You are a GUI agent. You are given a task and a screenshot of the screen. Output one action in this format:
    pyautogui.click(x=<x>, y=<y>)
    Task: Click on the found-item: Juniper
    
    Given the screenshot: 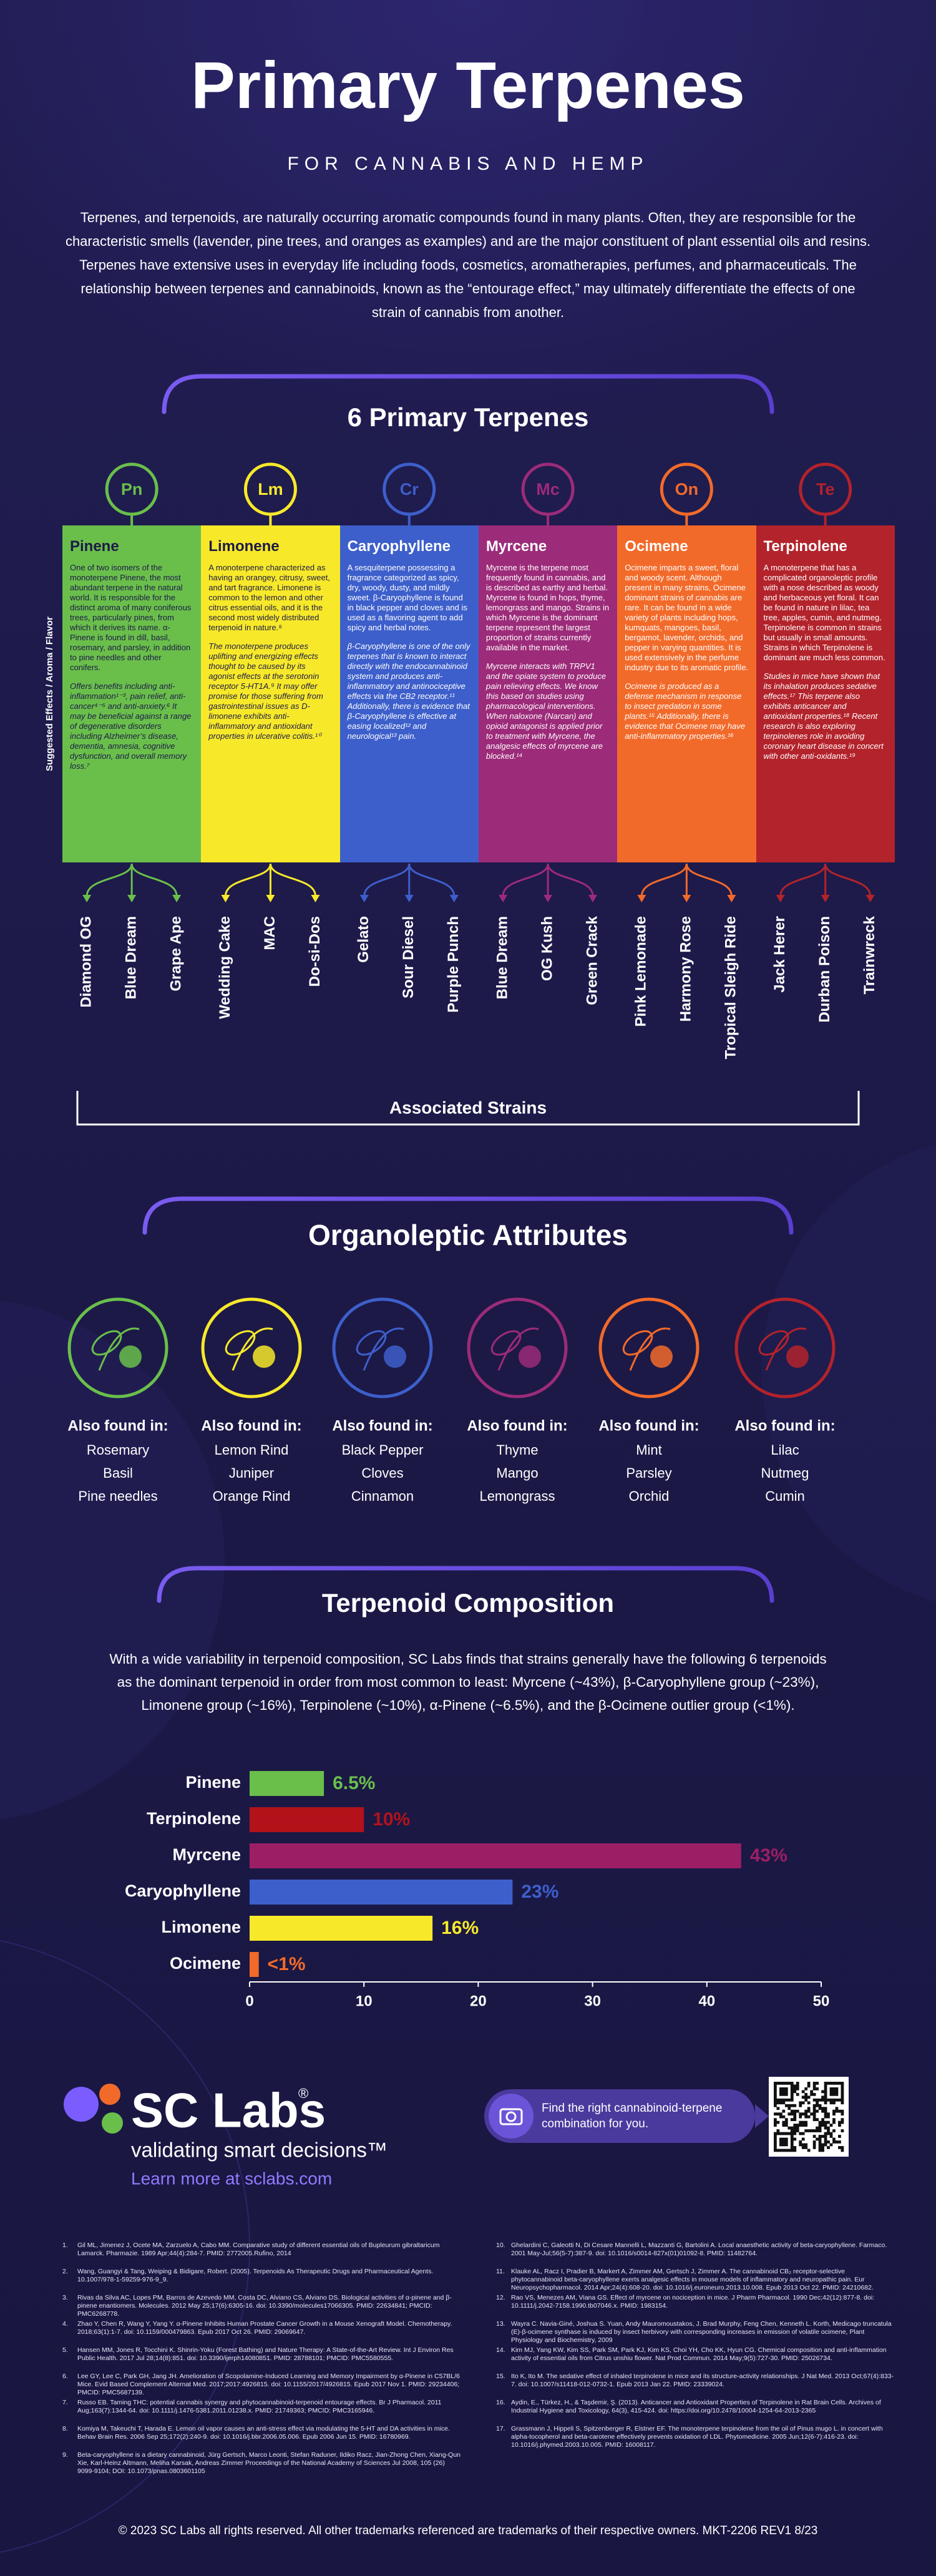 What is the action you would take?
    pyautogui.click(x=252, y=1473)
    